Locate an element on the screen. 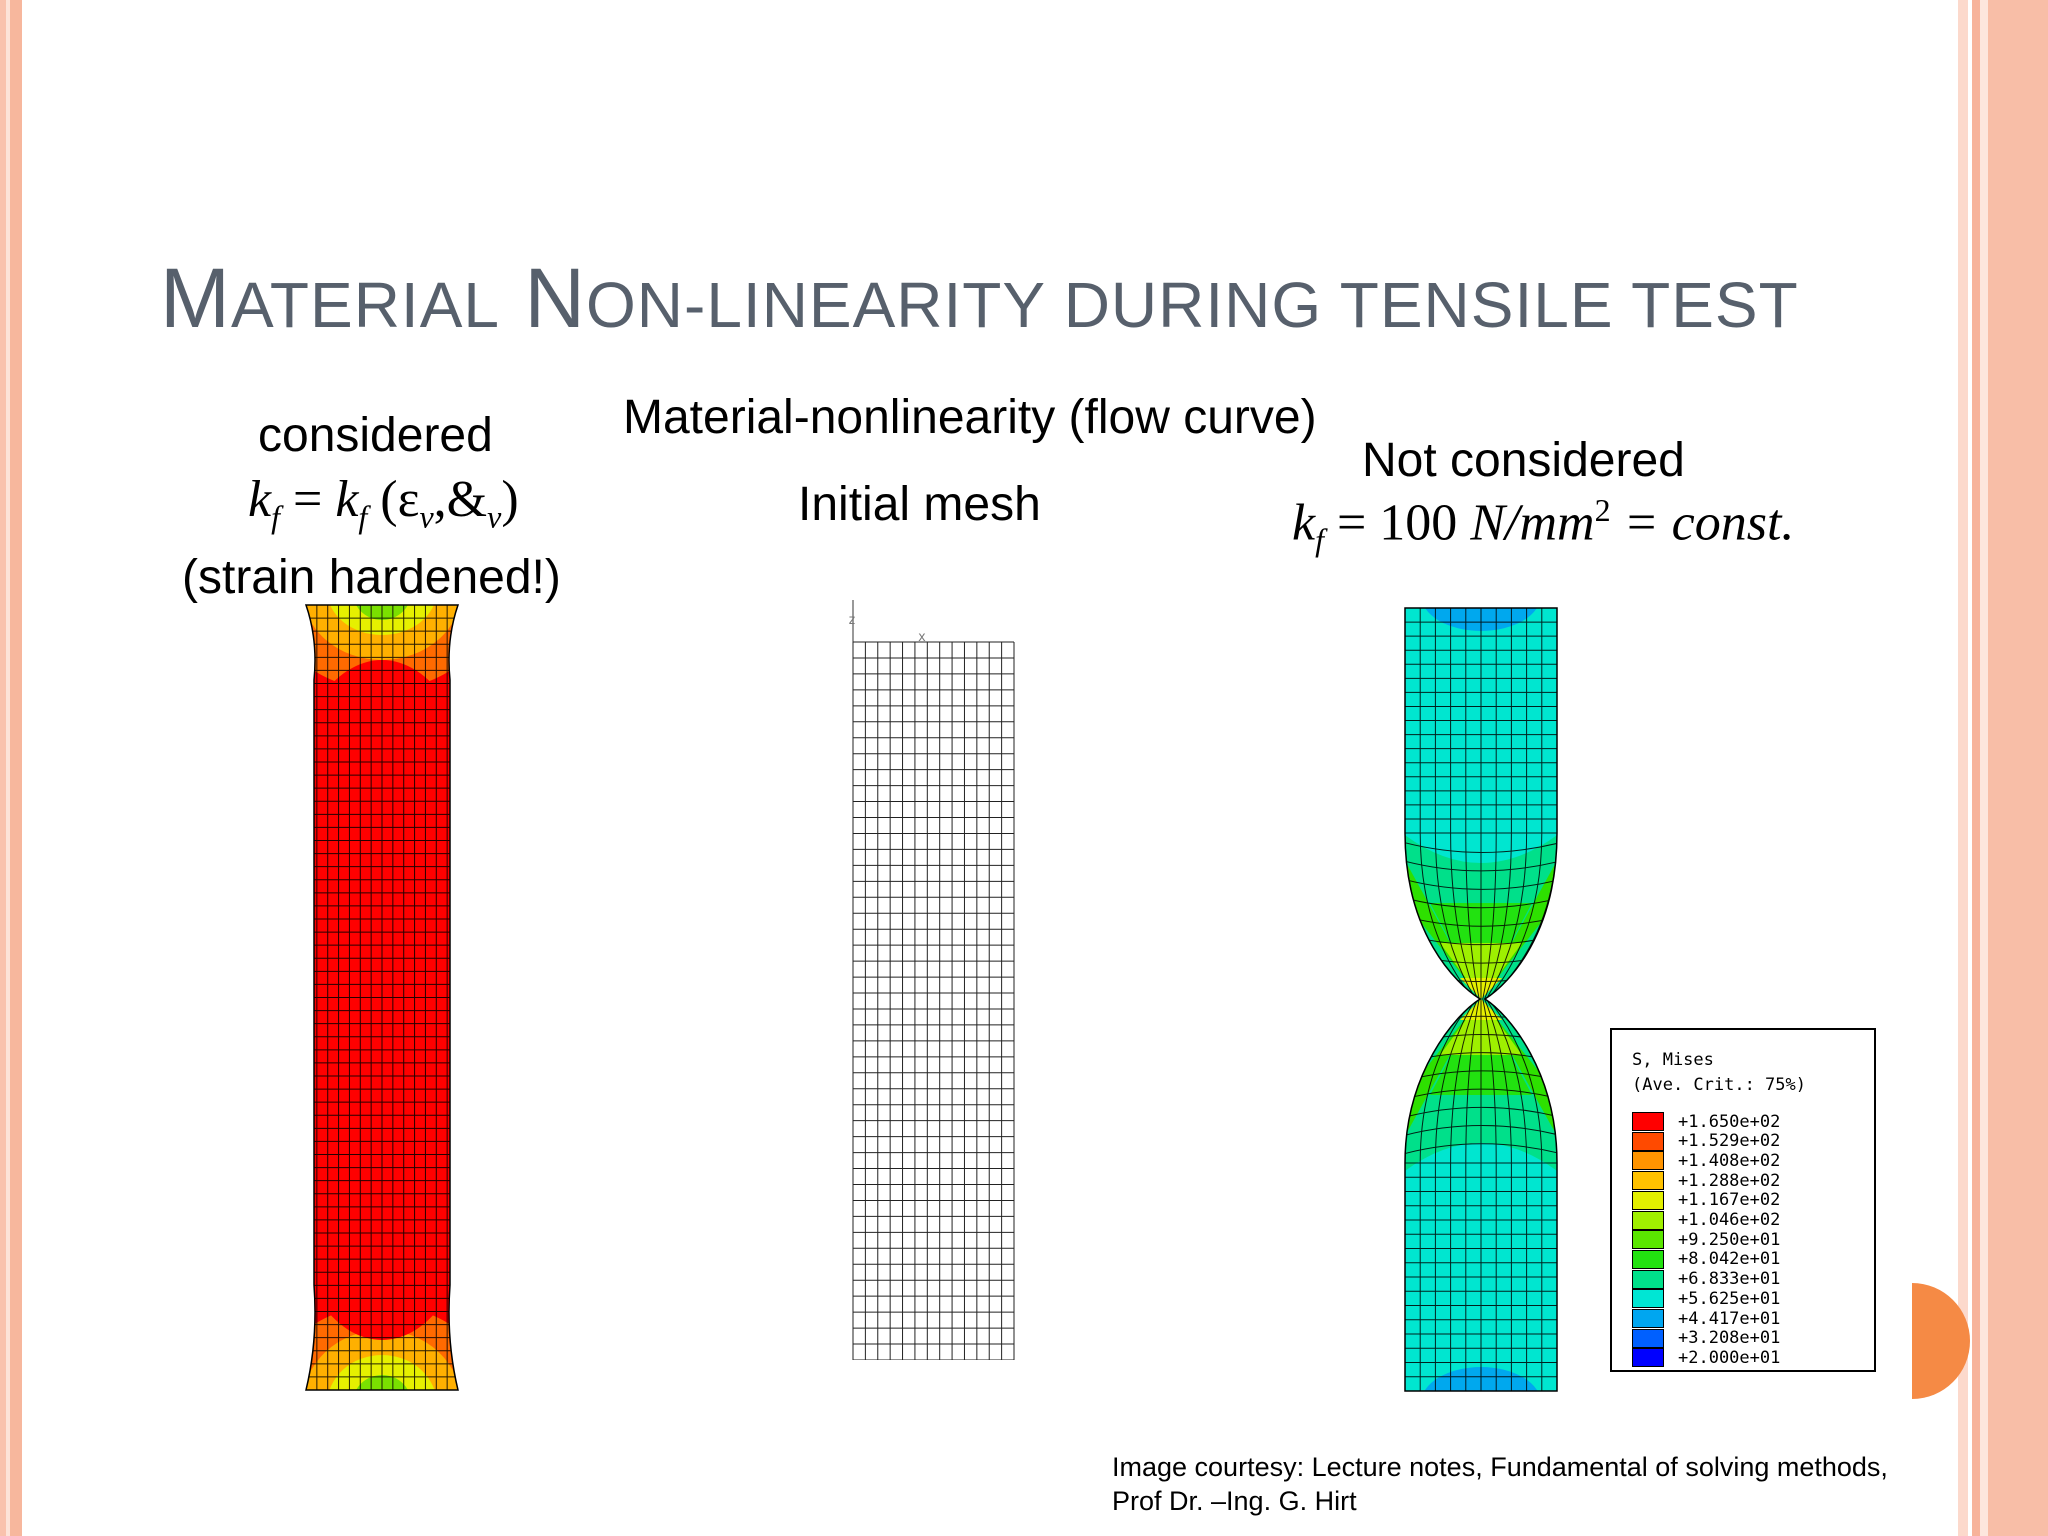 This screenshot has width=2048, height=1536. legend-entry: +8.042e+01 is located at coordinates (1706, 1259).